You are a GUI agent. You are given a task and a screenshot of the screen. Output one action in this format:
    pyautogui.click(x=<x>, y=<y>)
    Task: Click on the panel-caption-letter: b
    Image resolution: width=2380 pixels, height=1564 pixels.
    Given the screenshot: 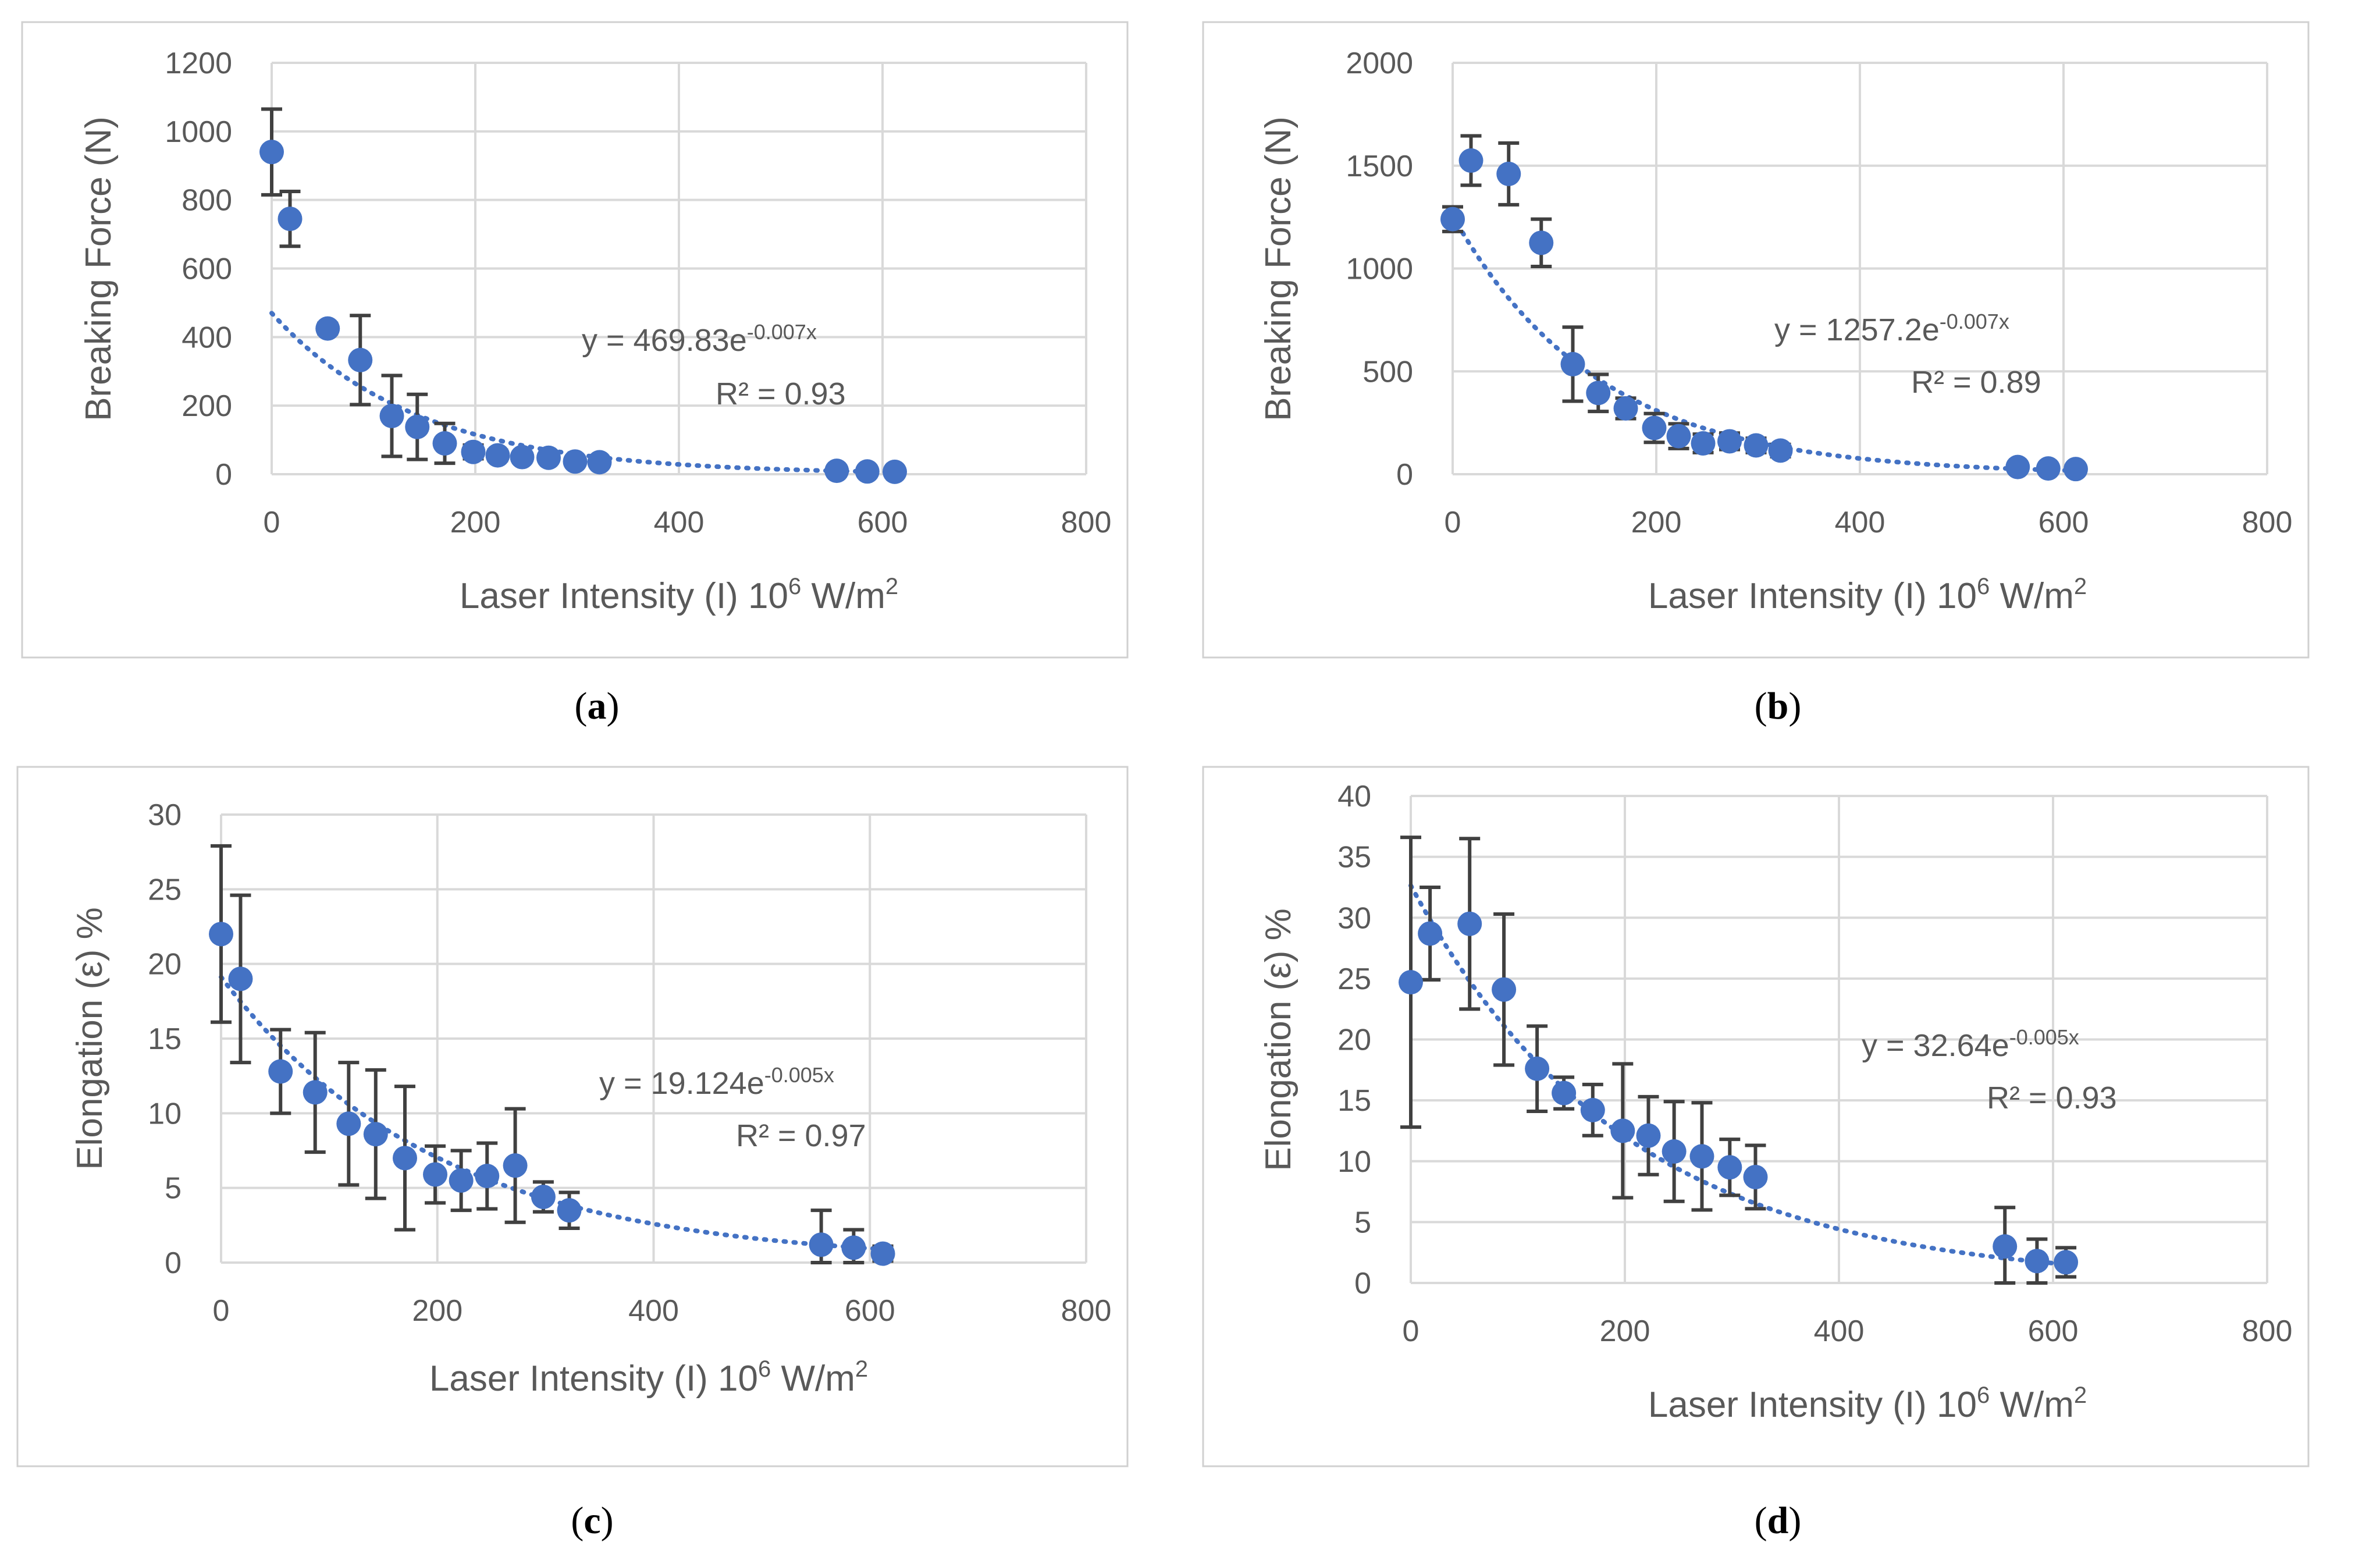 What is the action you would take?
    pyautogui.click(x=1778, y=706)
    